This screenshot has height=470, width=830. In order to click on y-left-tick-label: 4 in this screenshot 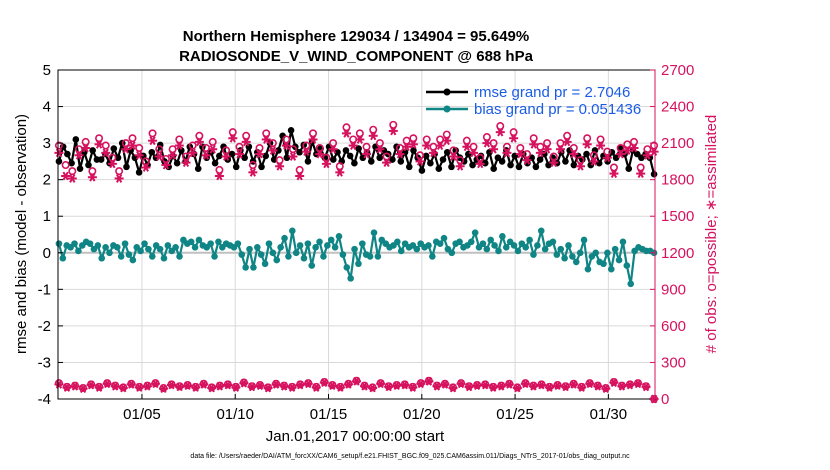, I will do `click(47, 107)`.